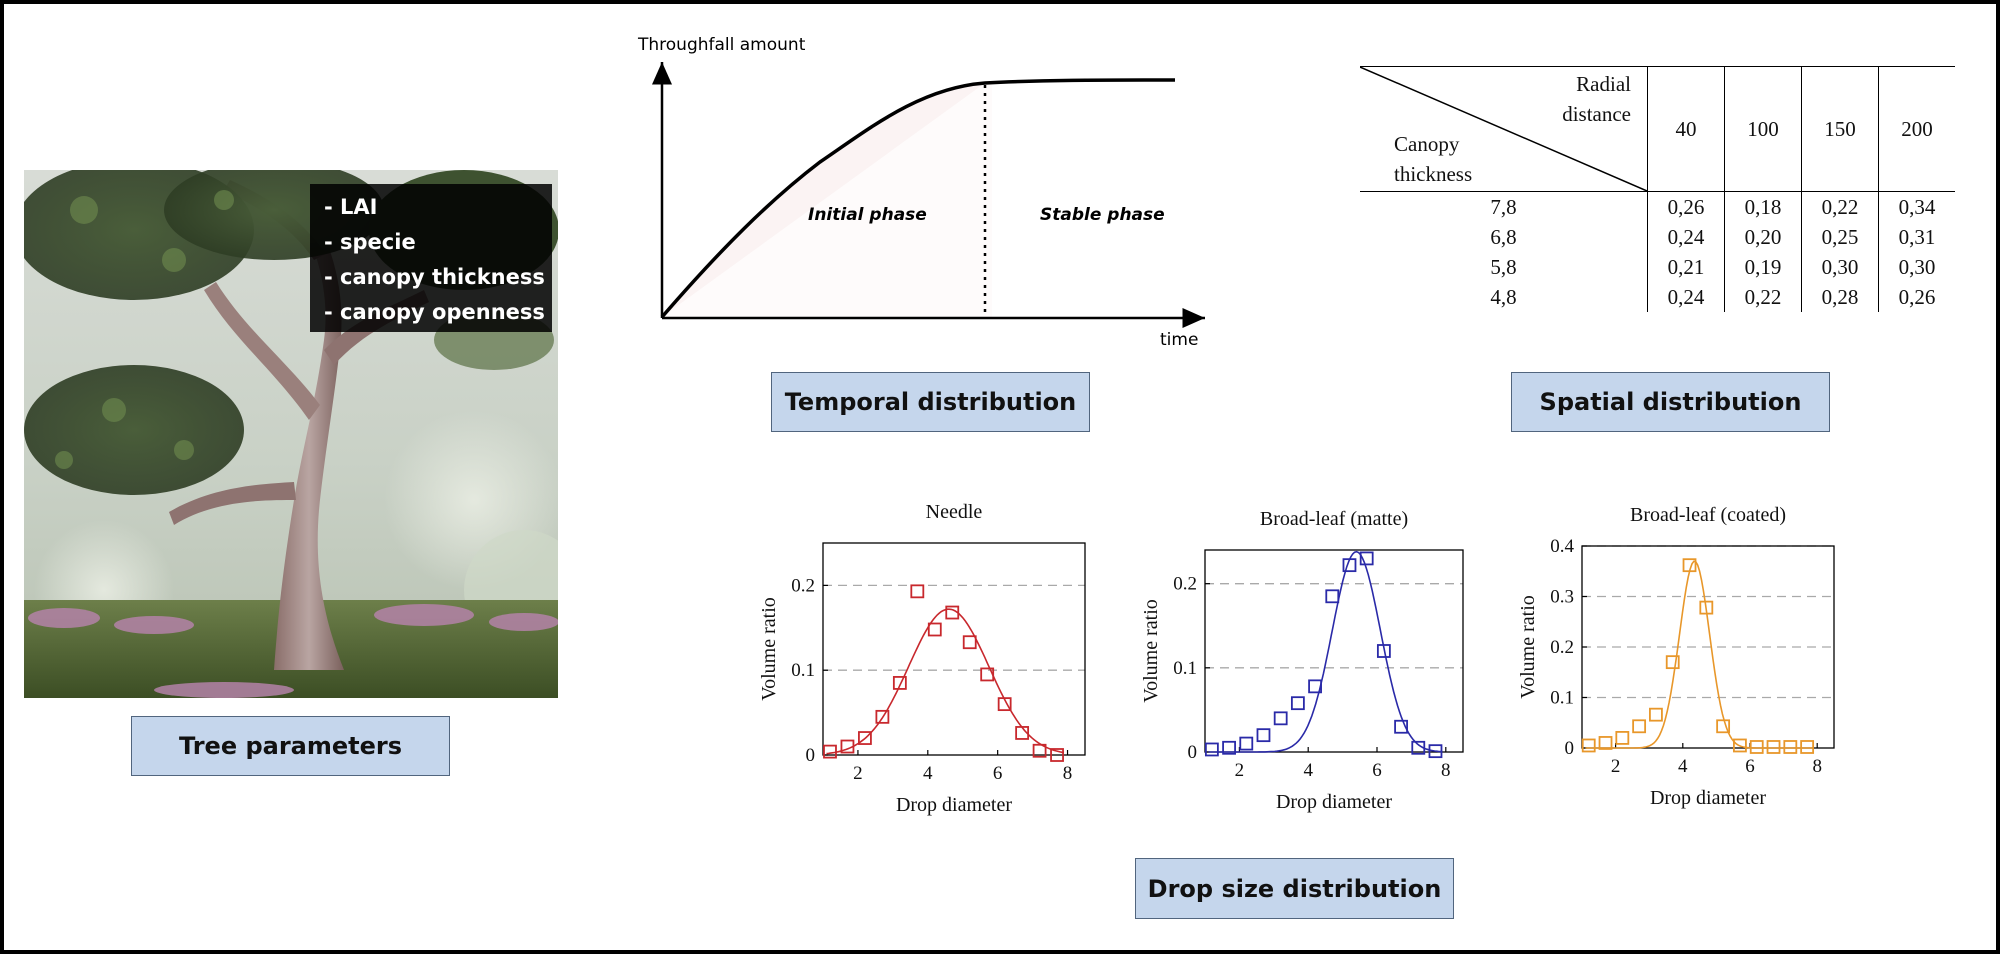 The width and height of the screenshot is (2000, 954). I want to click on row-header: 4,8, so click(1503, 296).